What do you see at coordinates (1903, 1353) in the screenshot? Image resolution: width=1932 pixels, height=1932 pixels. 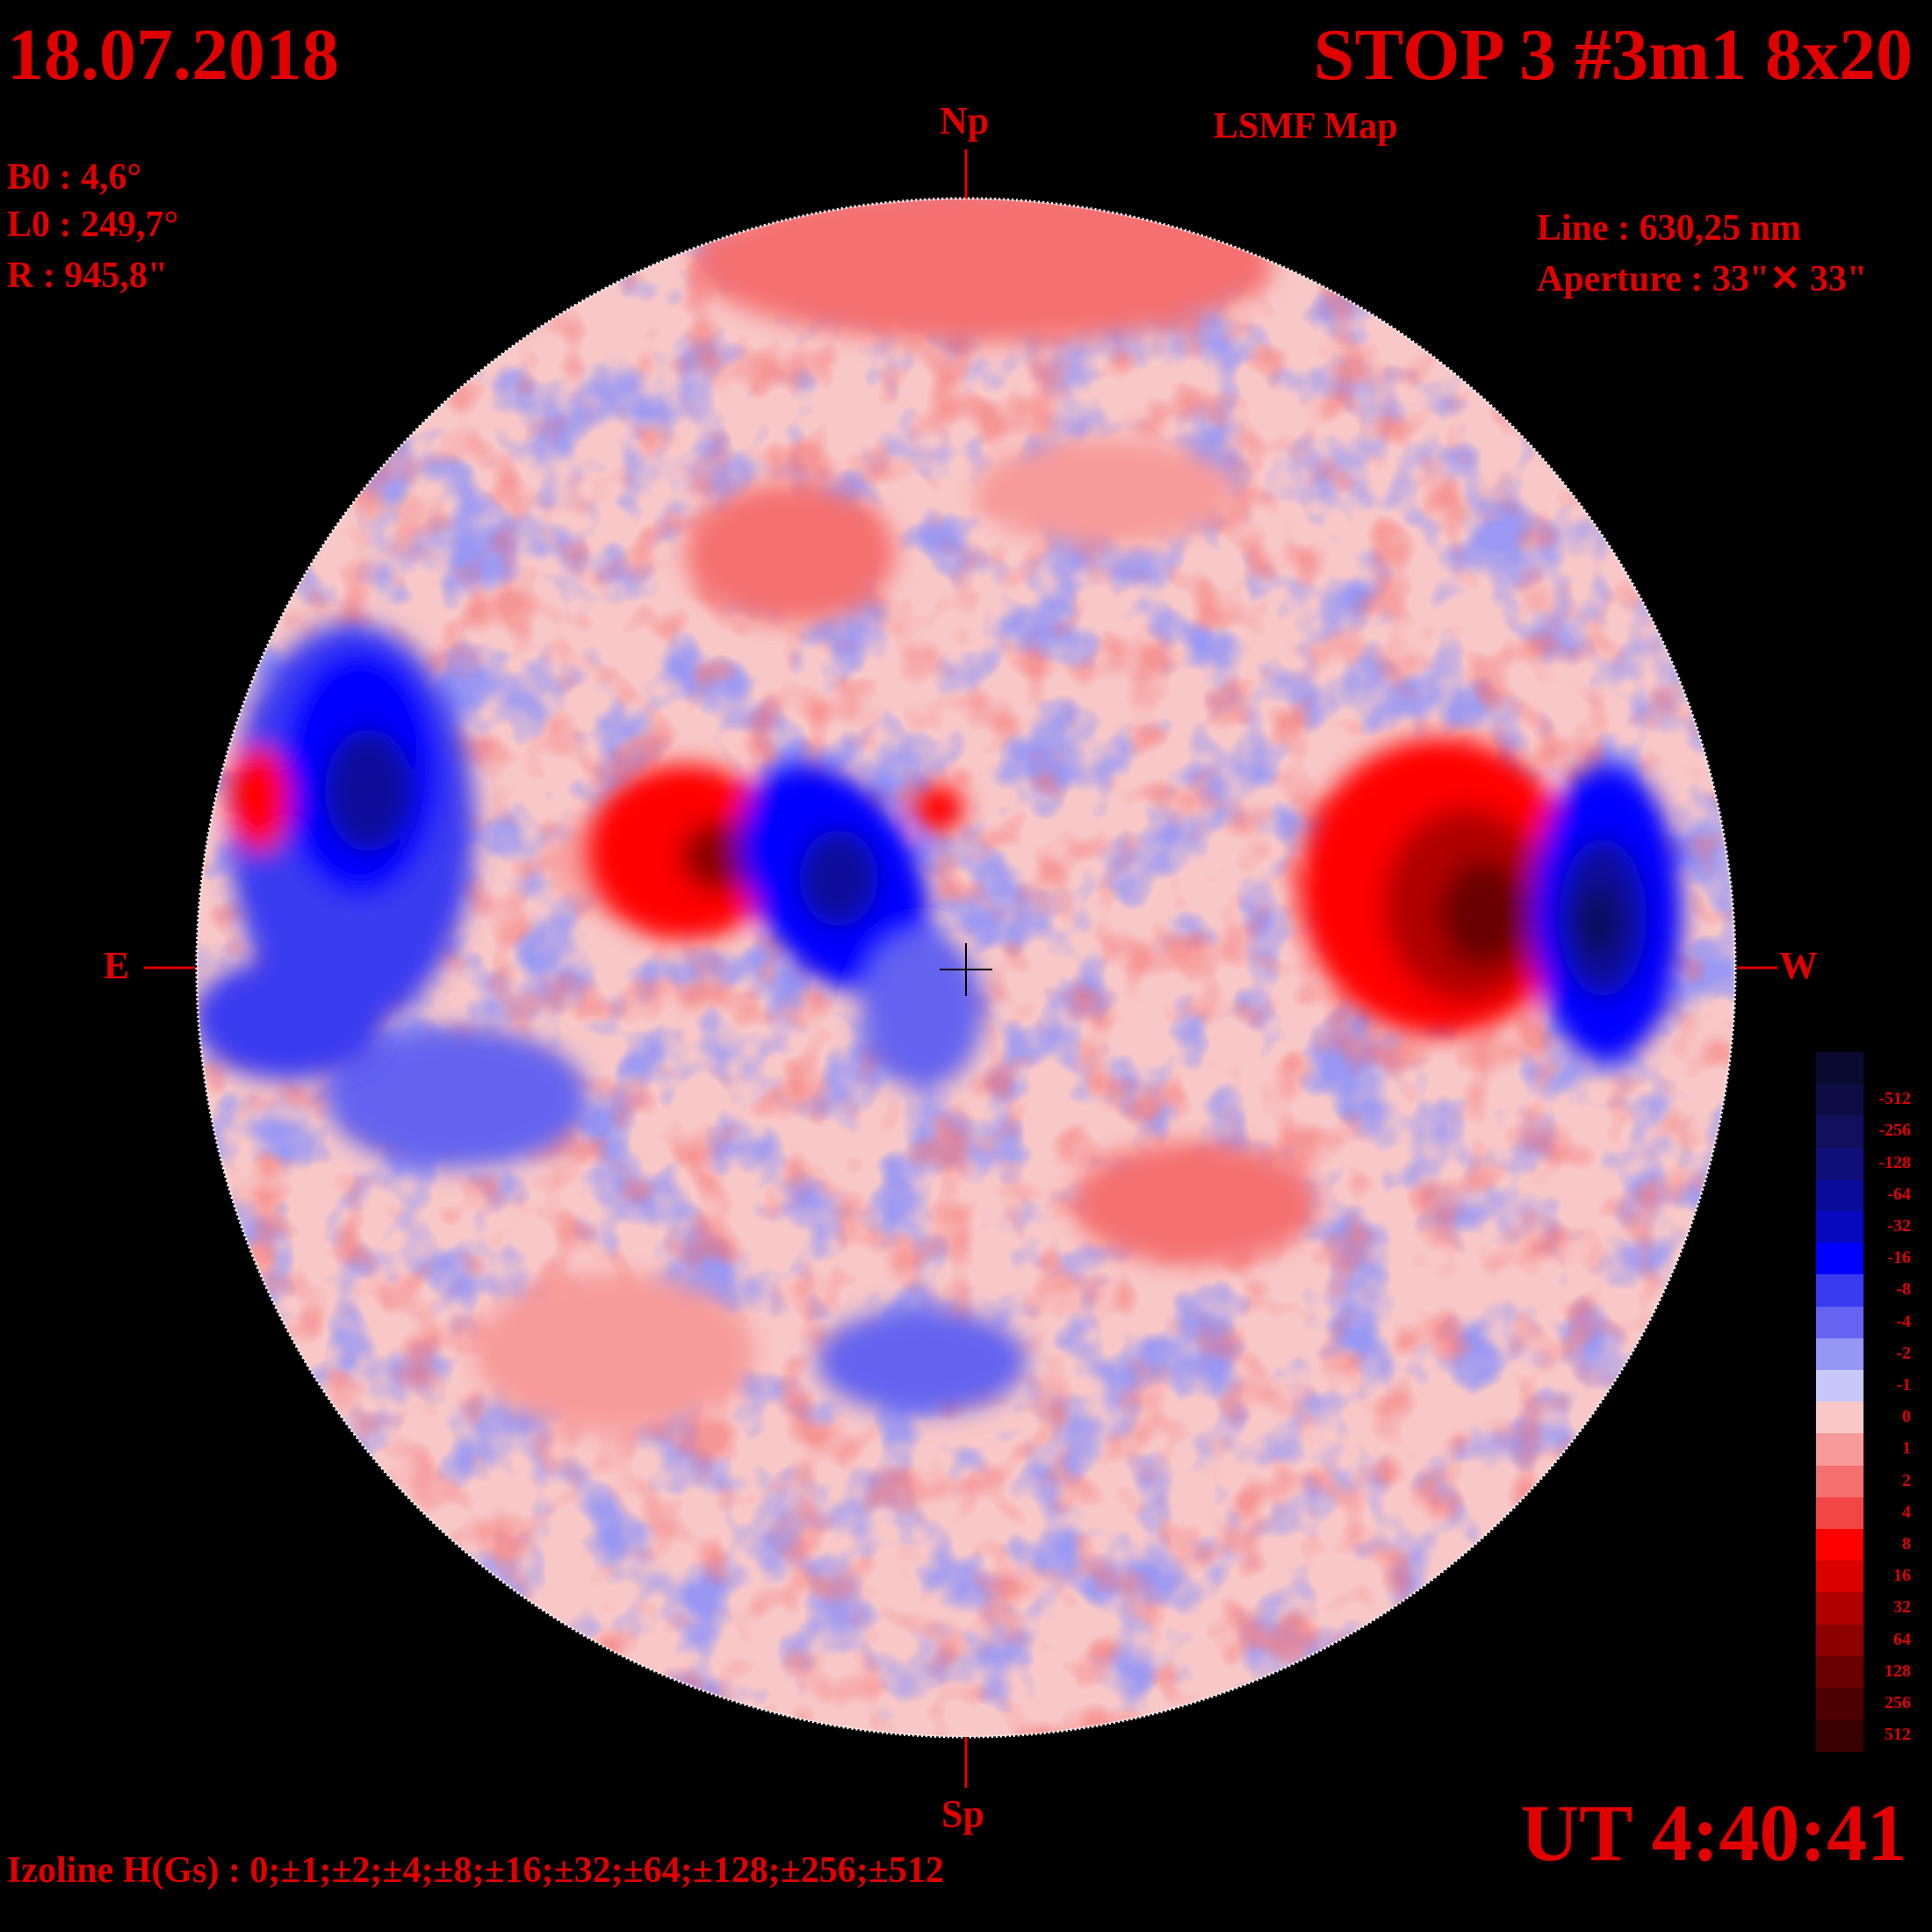 I see `legend-label: -2` at bounding box center [1903, 1353].